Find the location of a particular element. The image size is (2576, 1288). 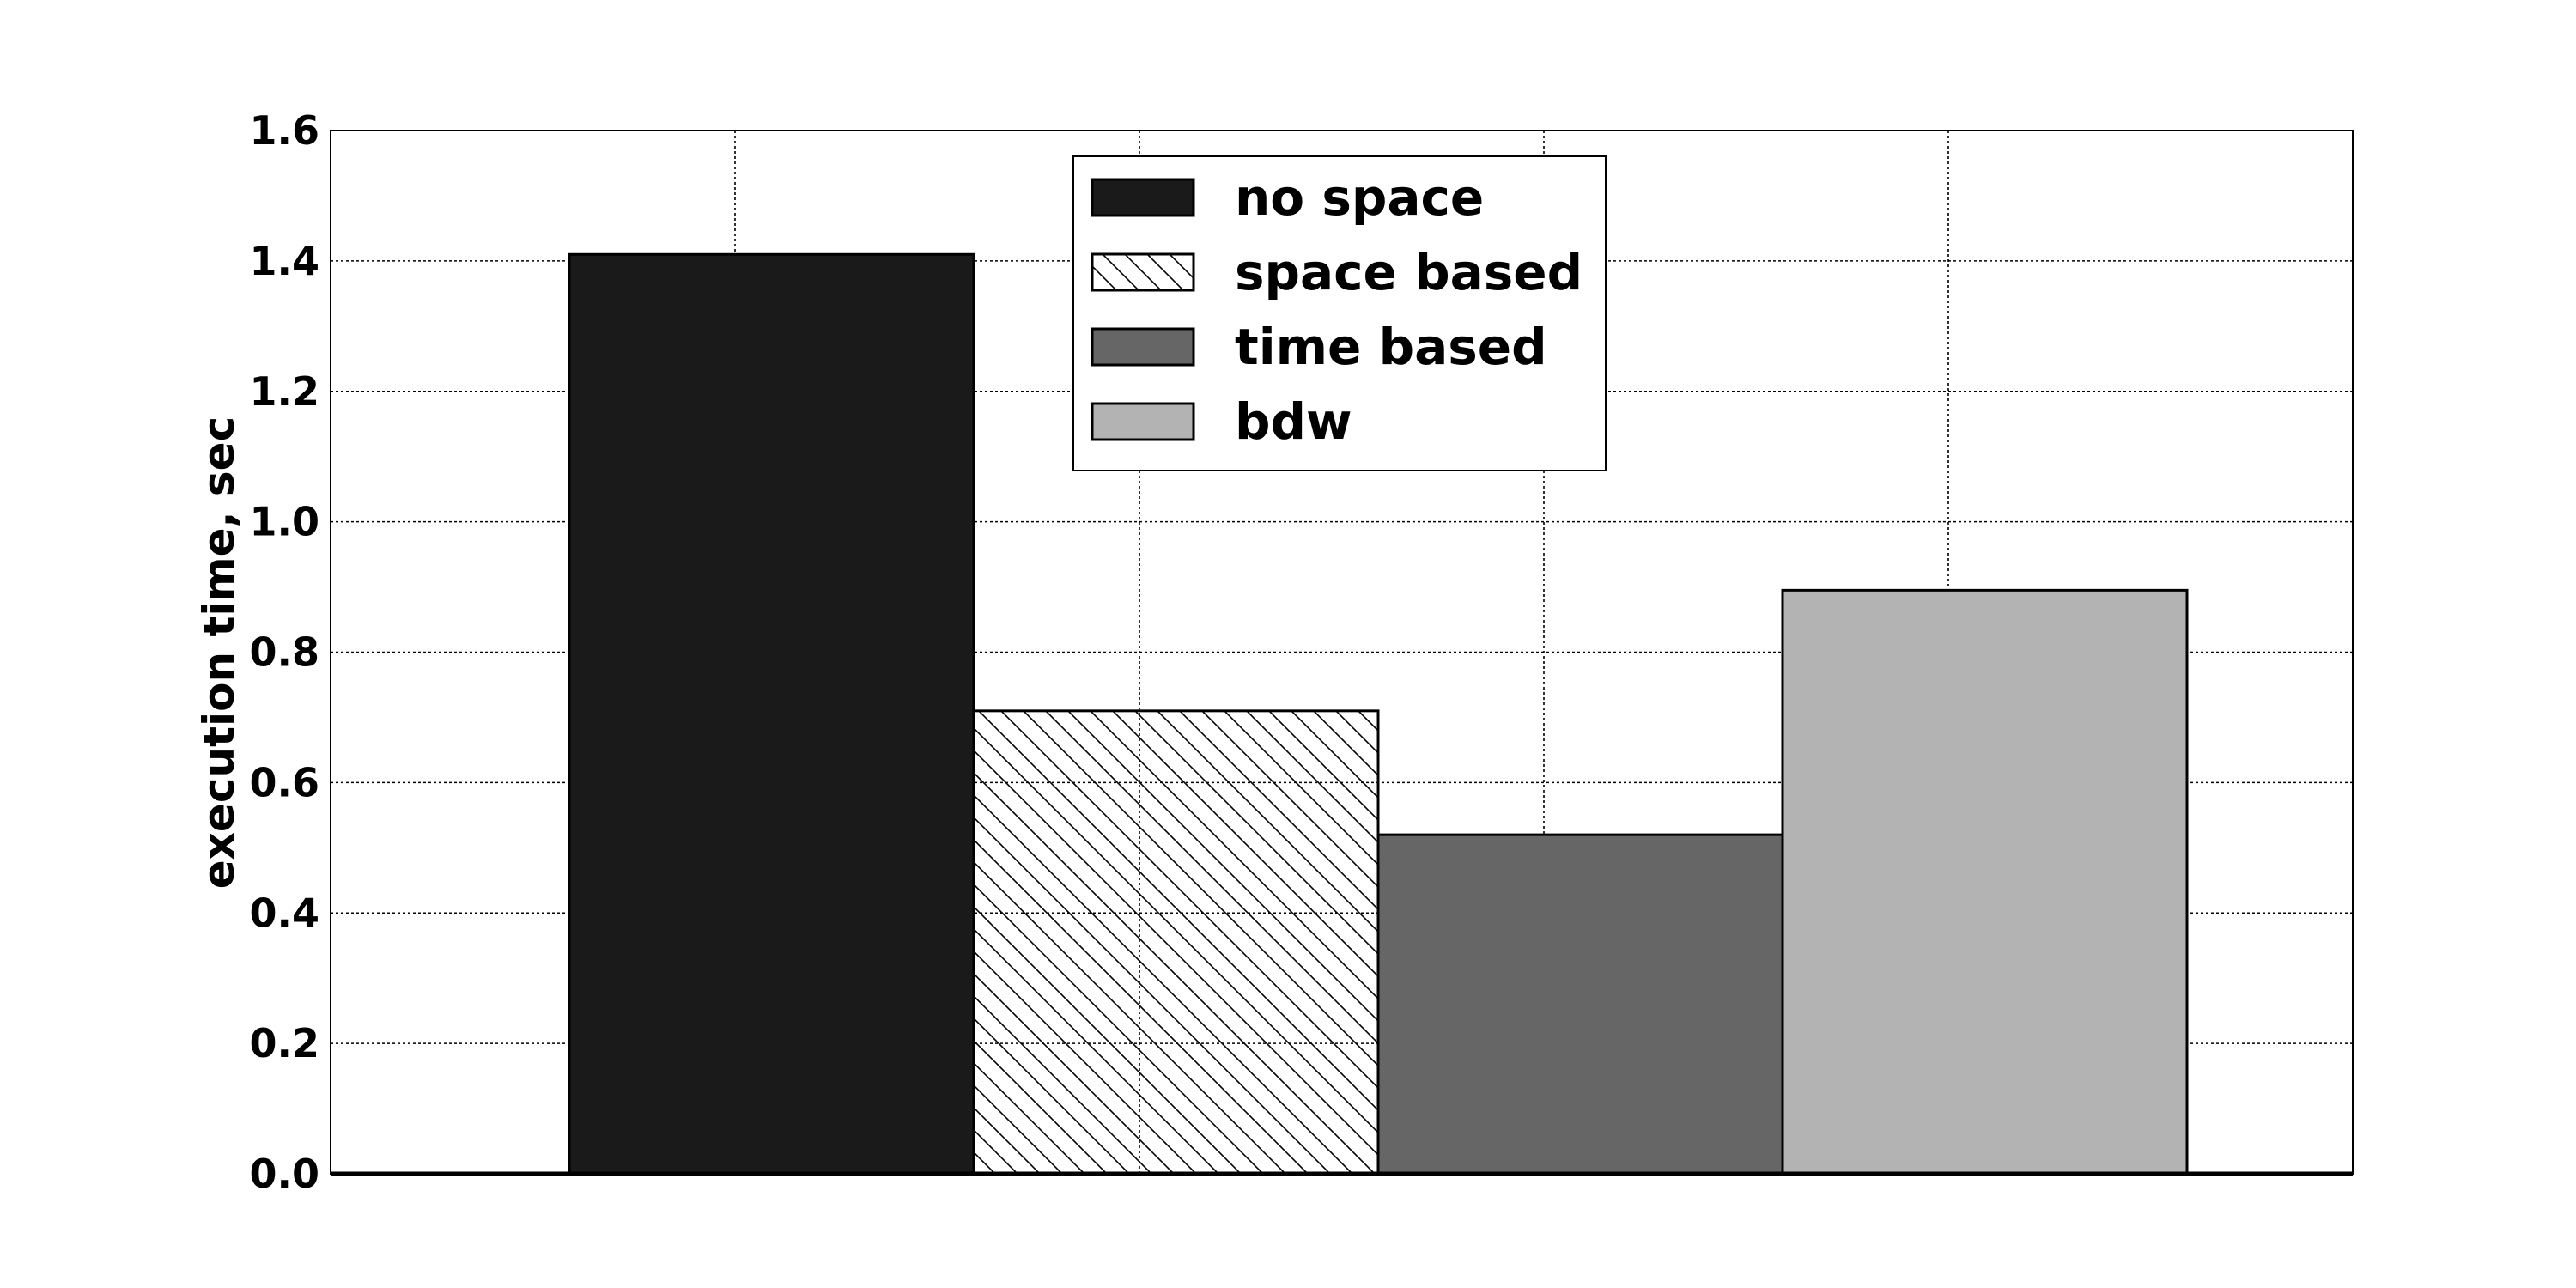

y-tick-label: 0.2 is located at coordinates (285, 1043).